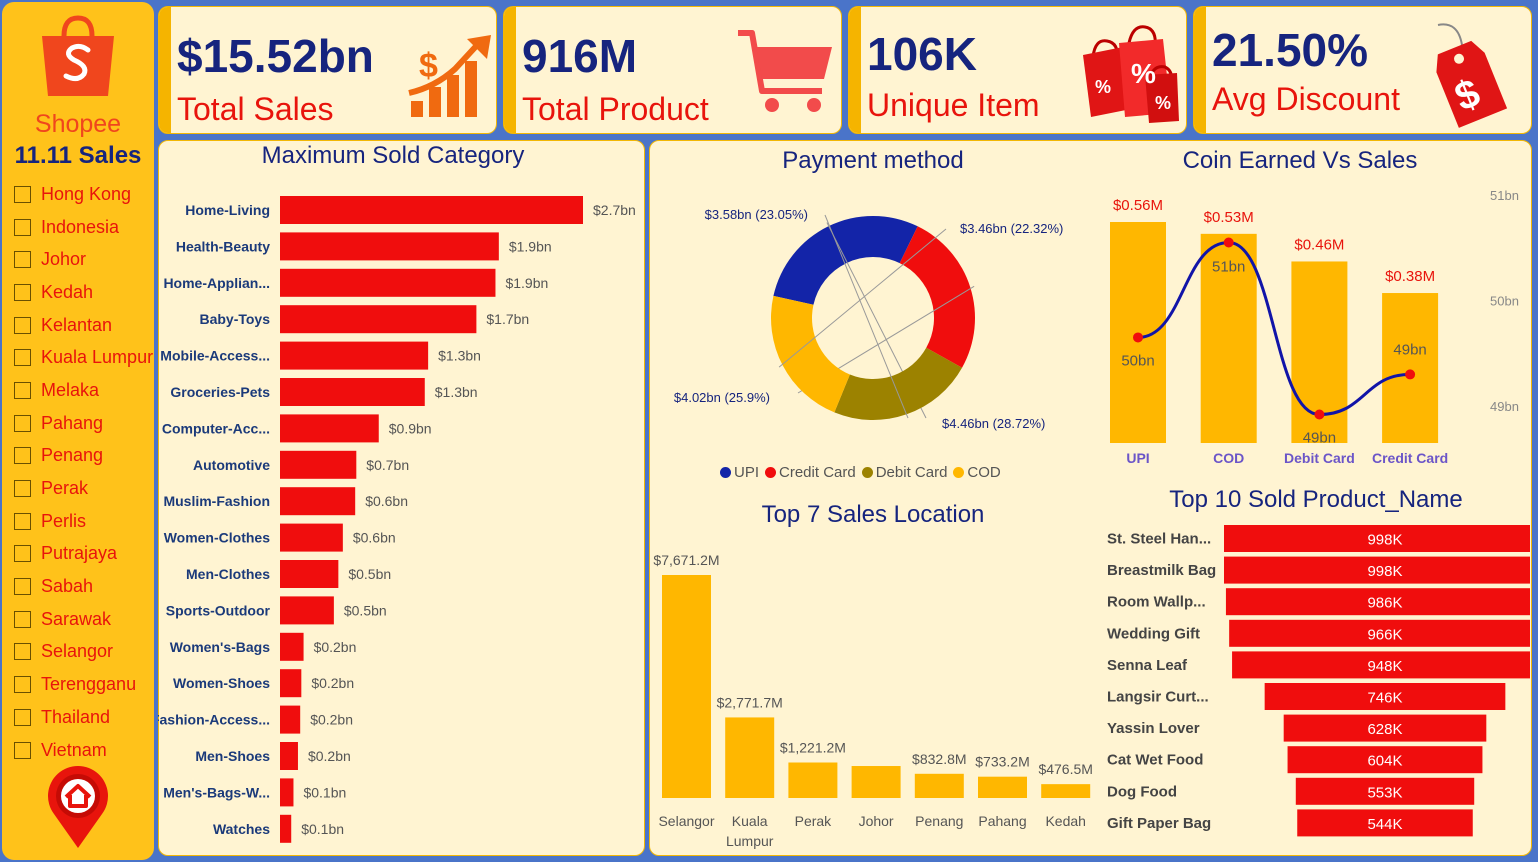 The height and width of the screenshot is (862, 1538). What do you see at coordinates (387, 465) in the screenshot?
I see `category-data-label: $0.7bn` at bounding box center [387, 465].